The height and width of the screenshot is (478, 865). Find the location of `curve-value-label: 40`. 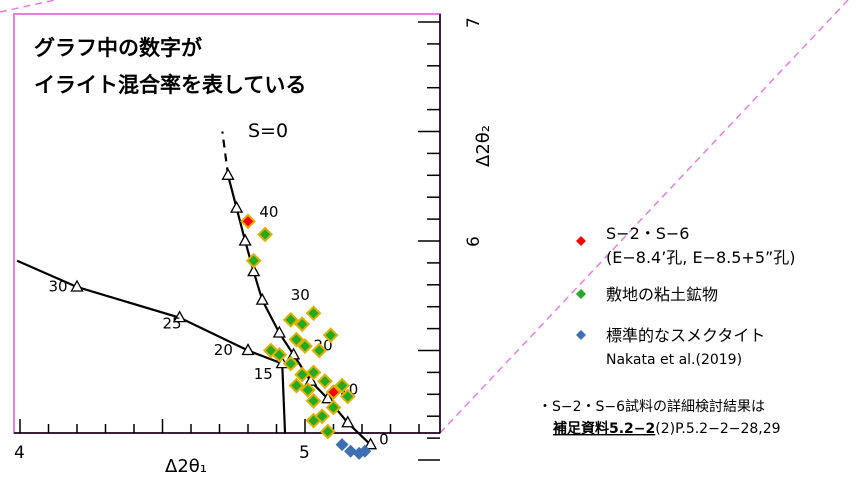

curve-value-label: 40 is located at coordinates (268, 212).